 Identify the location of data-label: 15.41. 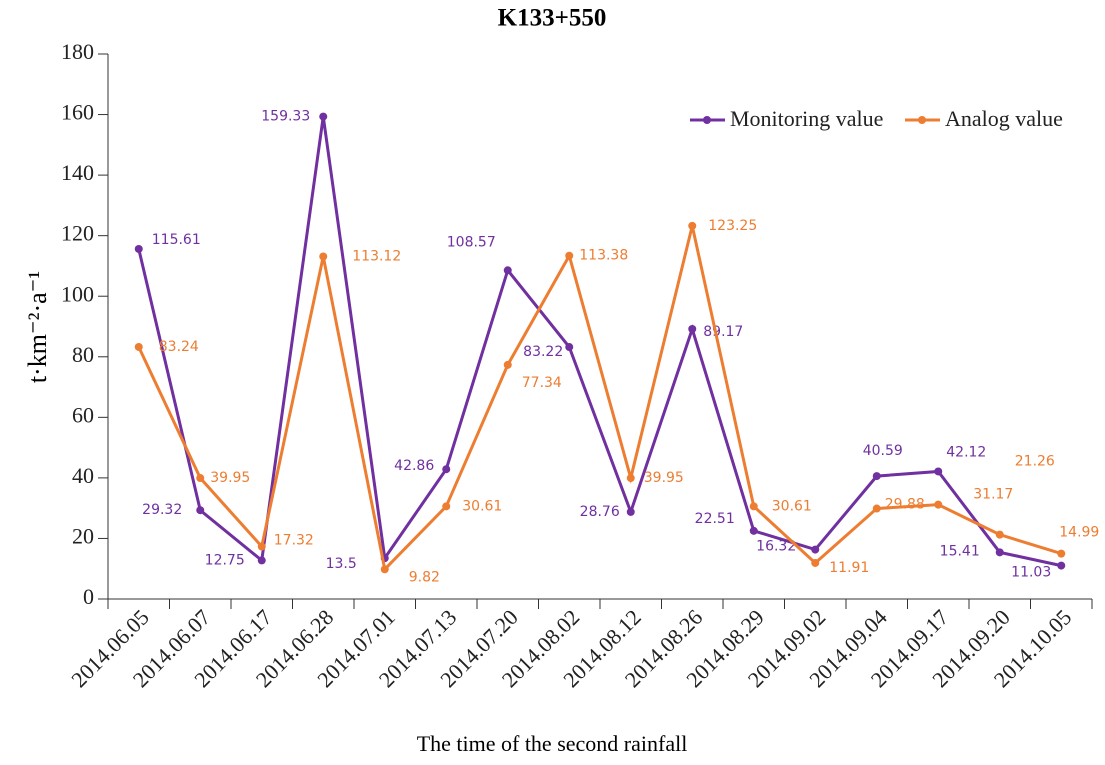
(960, 551).